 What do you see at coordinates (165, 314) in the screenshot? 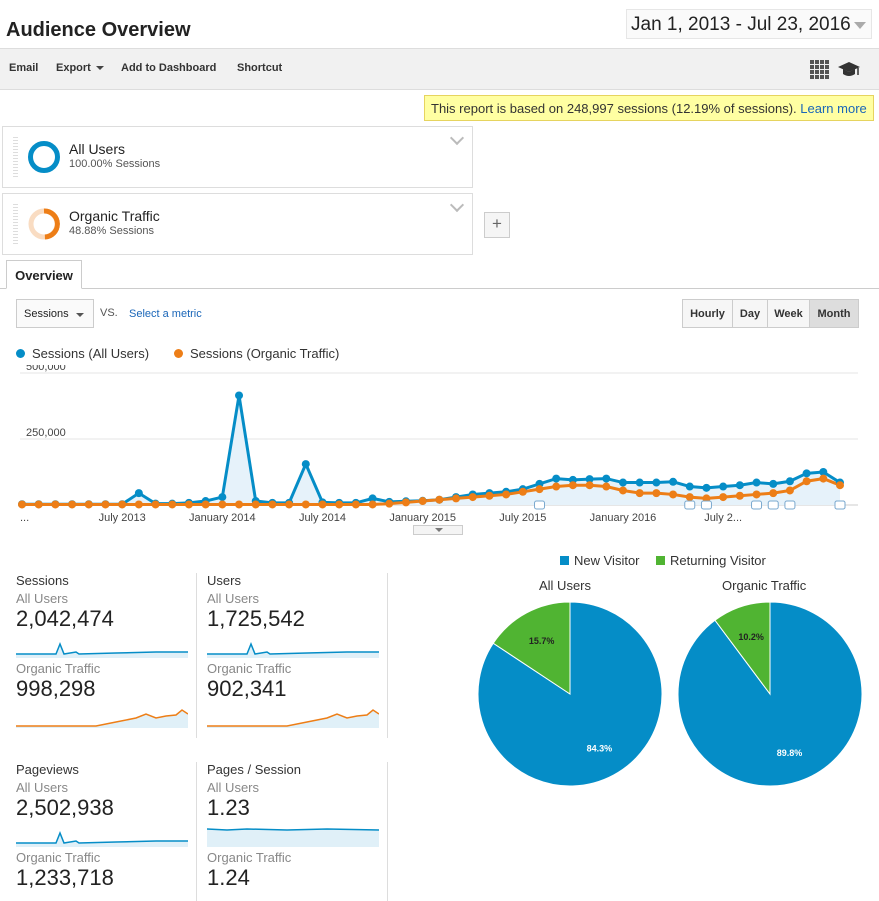
I see `select-metric-link: Select a metric` at bounding box center [165, 314].